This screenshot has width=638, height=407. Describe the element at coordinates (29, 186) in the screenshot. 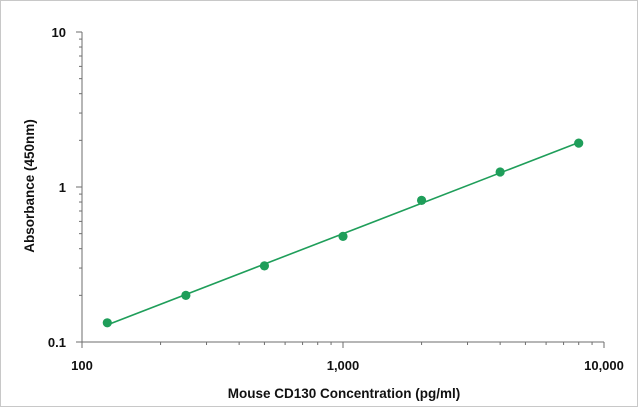

I see `y-axis-title: Absorbance (450nm)` at that location.